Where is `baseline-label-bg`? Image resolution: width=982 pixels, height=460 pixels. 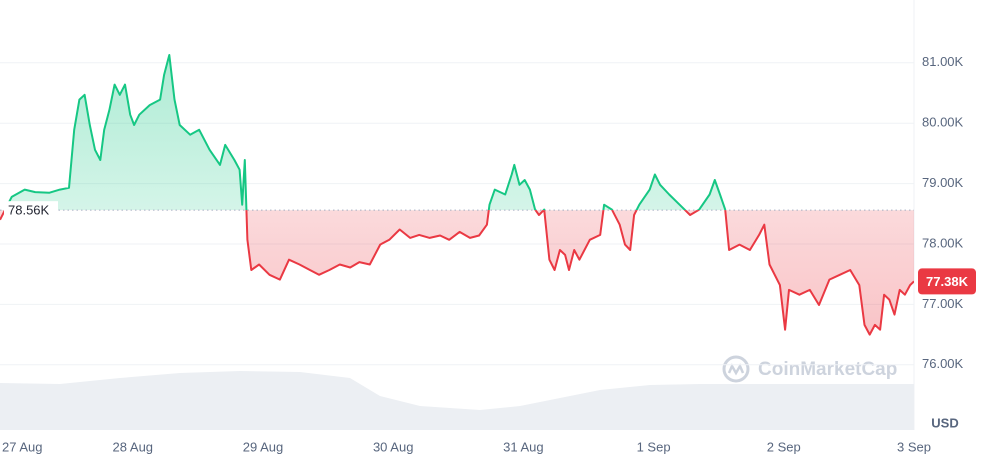 baseline-label-bg is located at coordinates (31, 210).